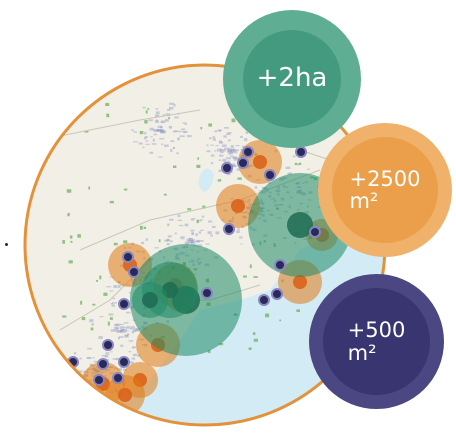  What do you see at coordinates (376, 330) in the screenshot?
I see `badge-purple-value: +500` at bounding box center [376, 330].